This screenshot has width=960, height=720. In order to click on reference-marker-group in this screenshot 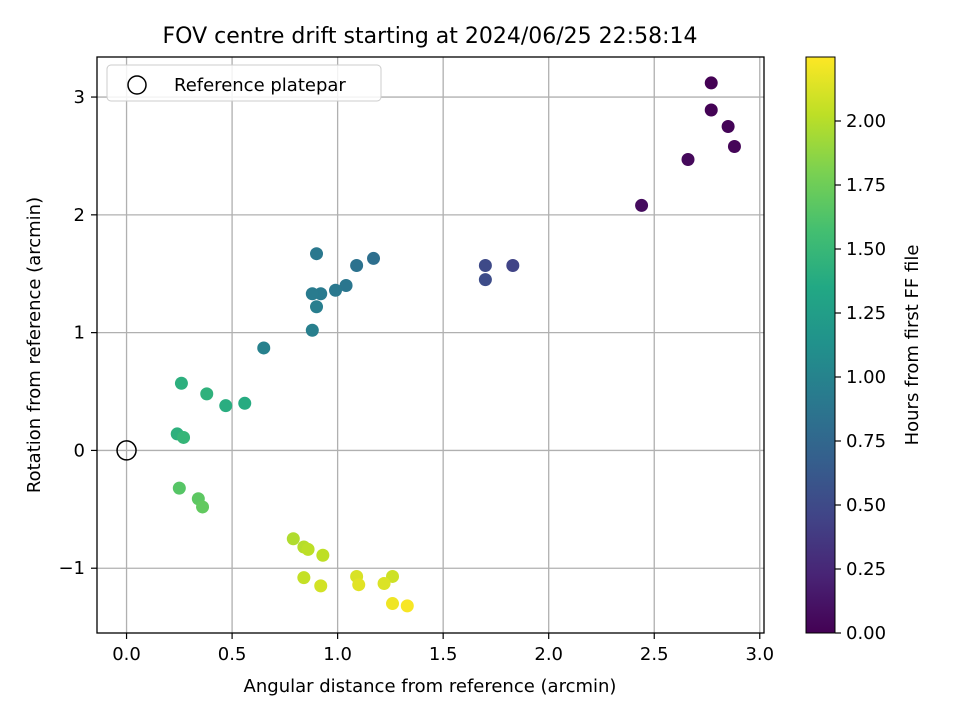, I will do `click(126, 450)`.